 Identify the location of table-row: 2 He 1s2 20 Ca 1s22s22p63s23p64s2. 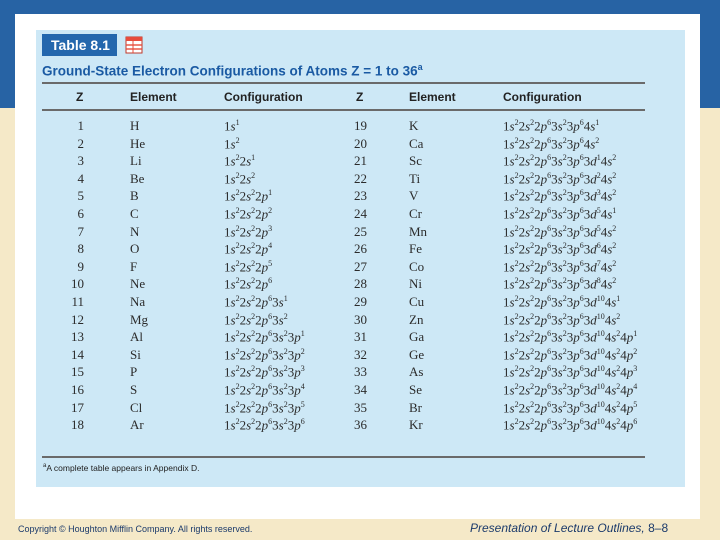
(360, 145).